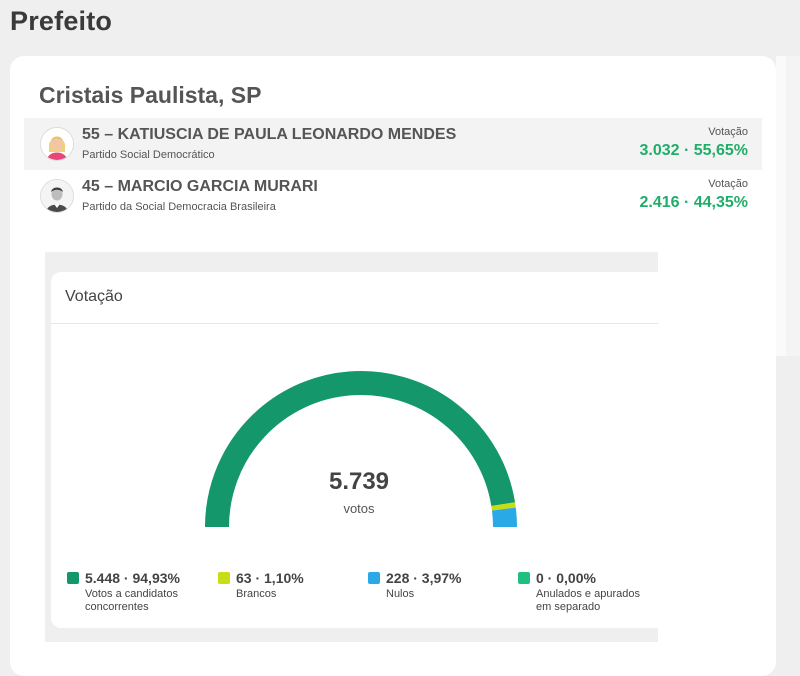 The image size is (800, 676). What do you see at coordinates (57, 196) in the screenshot?
I see `candidate-photo-male-icon` at bounding box center [57, 196].